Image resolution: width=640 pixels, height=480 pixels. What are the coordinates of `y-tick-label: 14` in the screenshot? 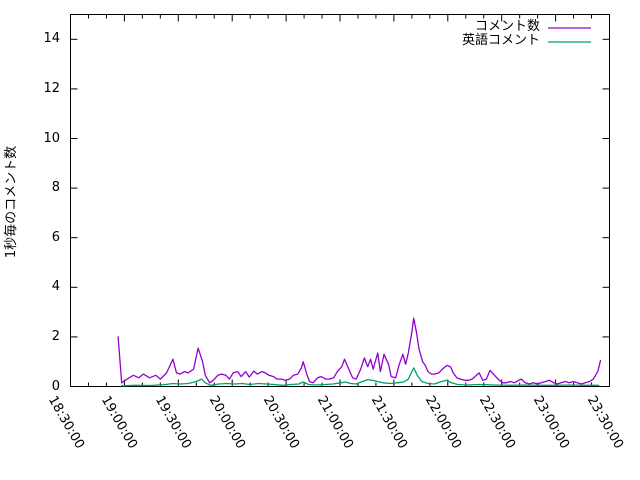 It's located at (51, 39).